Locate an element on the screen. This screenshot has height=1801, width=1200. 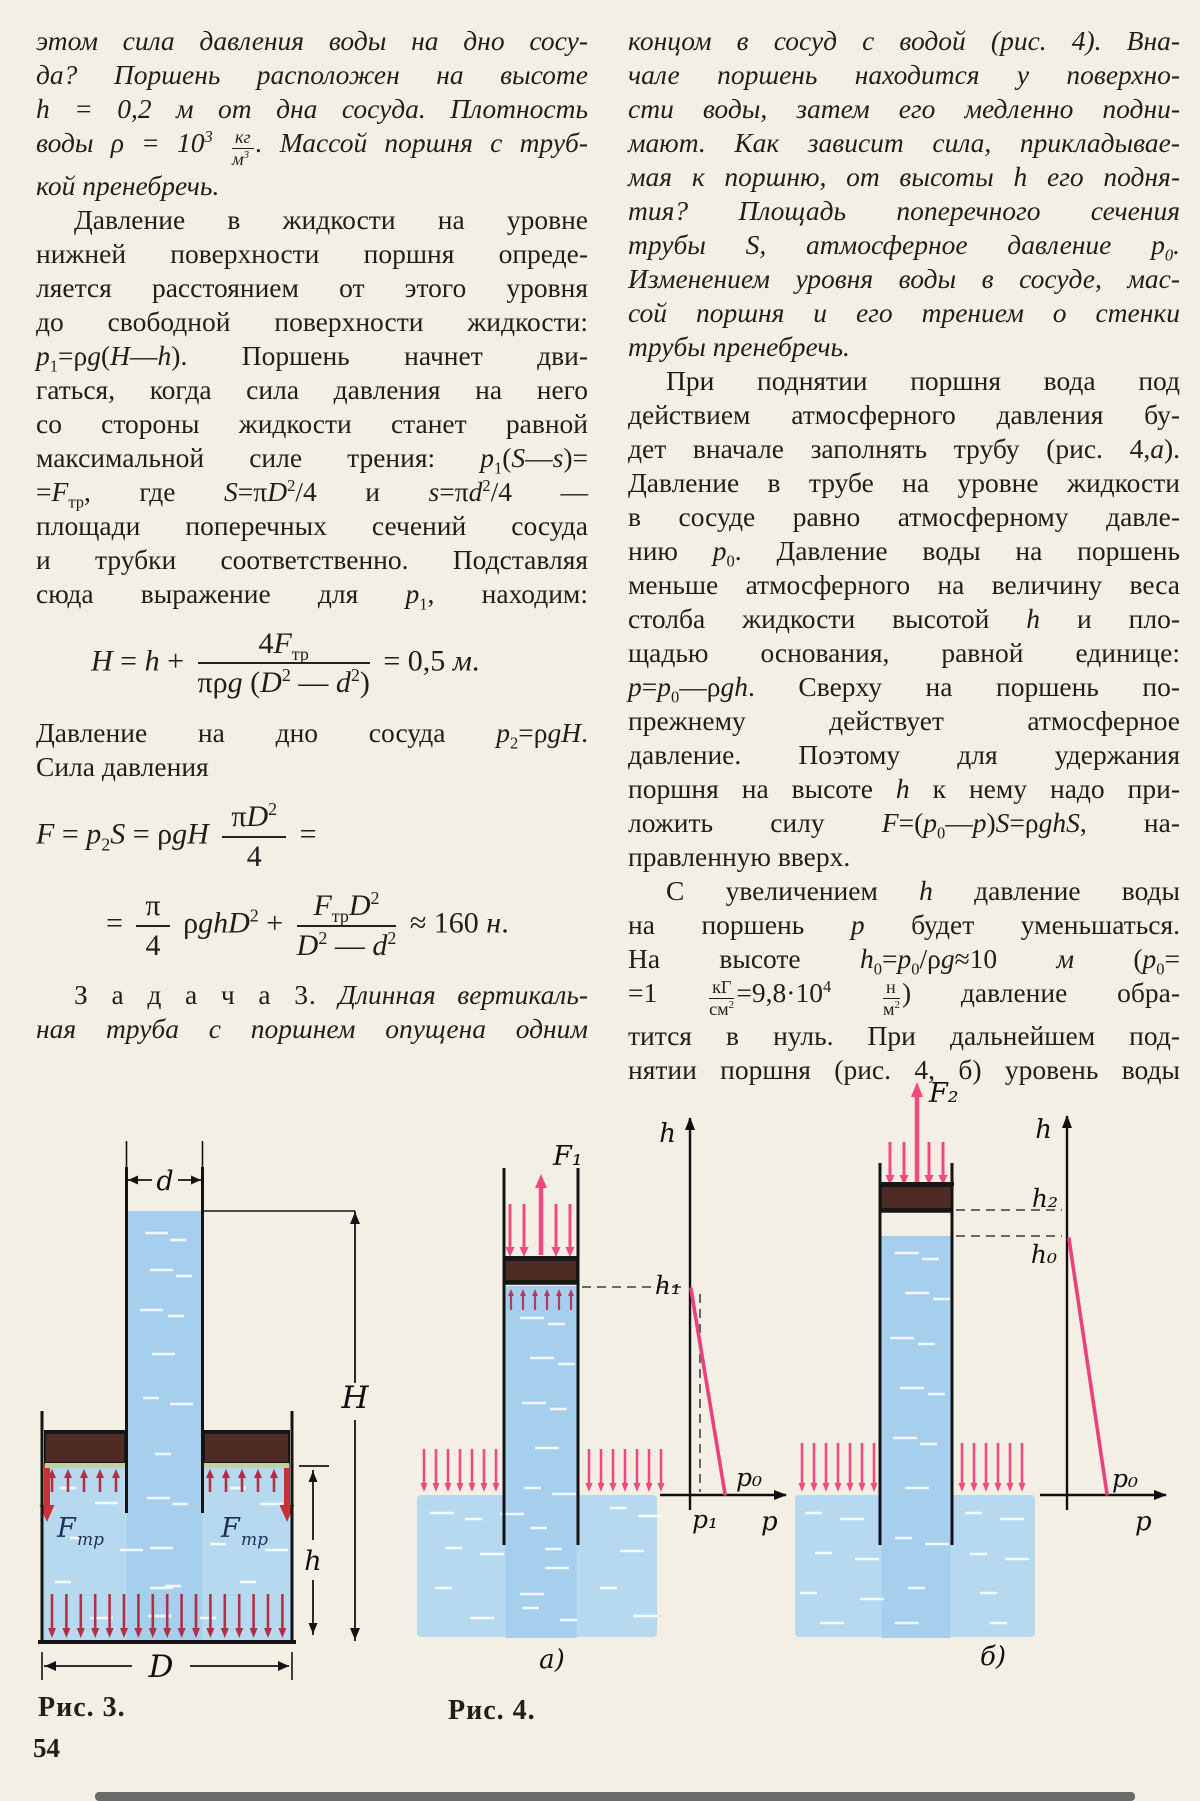
text-line: концом в сосуд с водой (рис. 4). Вна- is located at coordinates (904, 40).